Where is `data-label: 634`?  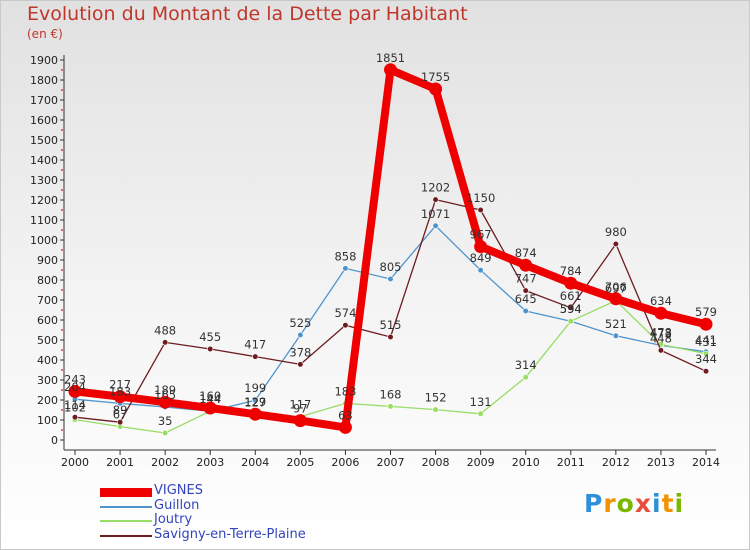 data-label: 634 is located at coordinates (661, 301).